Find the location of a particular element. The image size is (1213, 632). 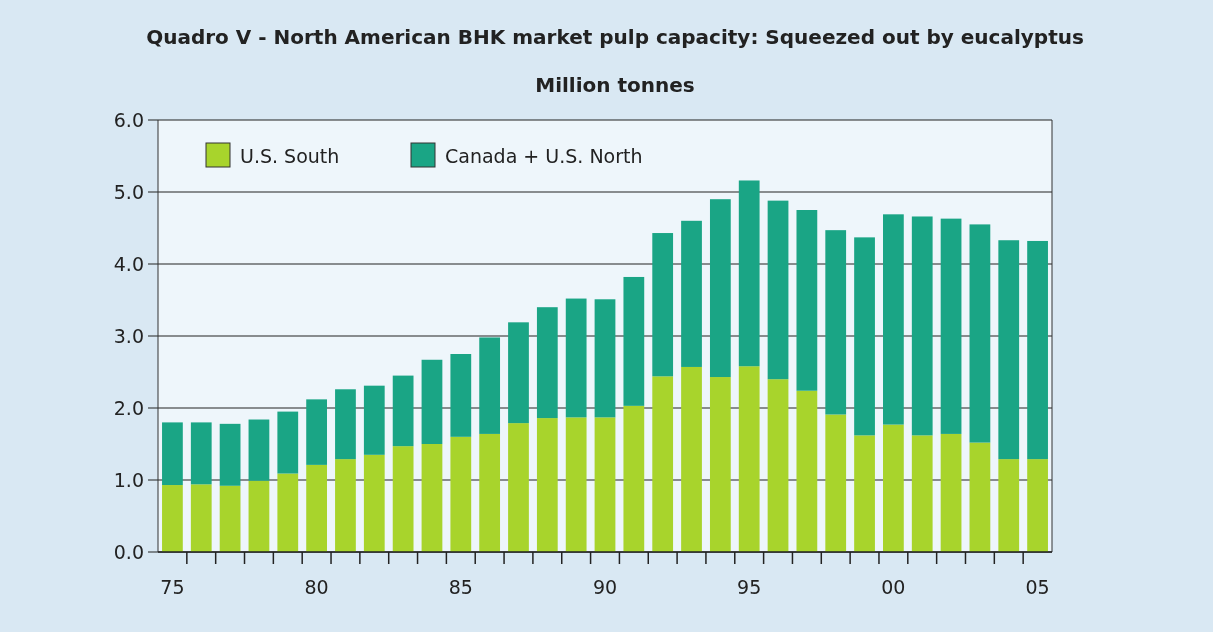

y-tick-label: 3.0 is located at coordinates (128, 336).